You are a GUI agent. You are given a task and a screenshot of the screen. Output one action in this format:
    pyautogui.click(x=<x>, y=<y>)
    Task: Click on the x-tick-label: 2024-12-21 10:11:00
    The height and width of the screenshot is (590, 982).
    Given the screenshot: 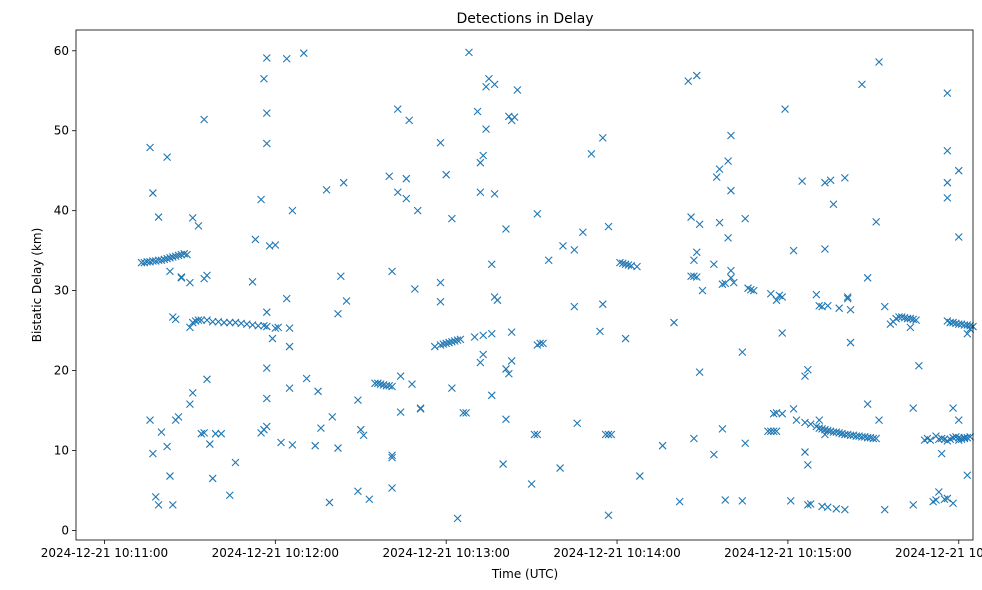 What is the action you would take?
    pyautogui.click(x=104, y=553)
    